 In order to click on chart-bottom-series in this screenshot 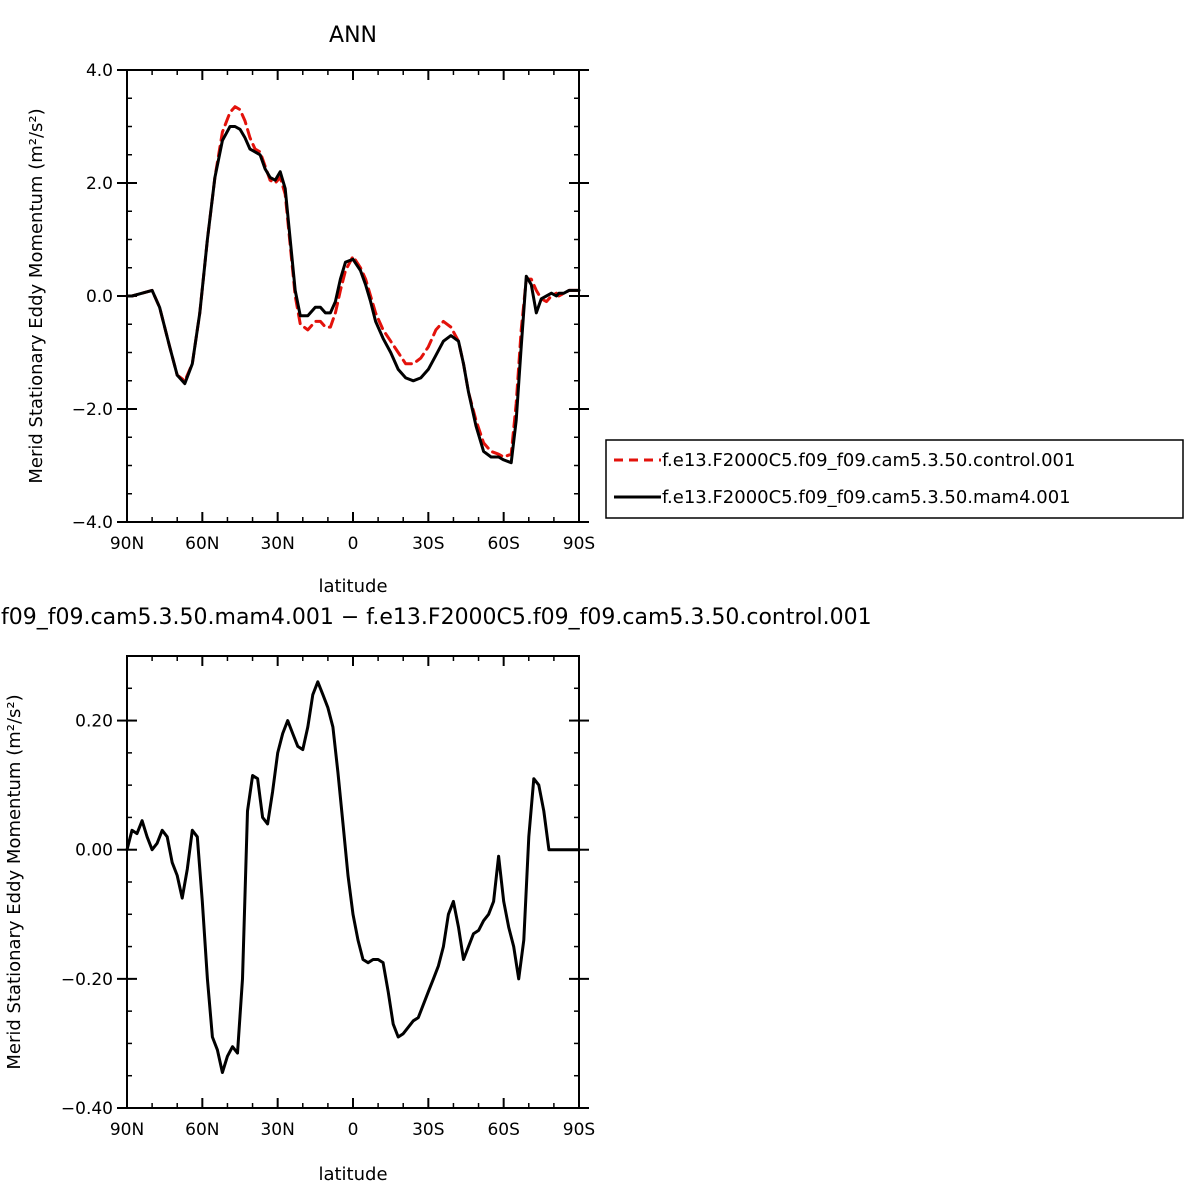, I will do `click(353, 877)`.